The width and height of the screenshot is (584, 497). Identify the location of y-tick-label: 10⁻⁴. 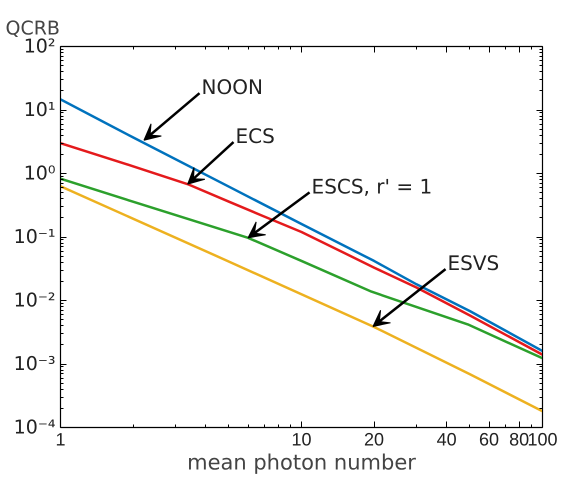
(35, 427).